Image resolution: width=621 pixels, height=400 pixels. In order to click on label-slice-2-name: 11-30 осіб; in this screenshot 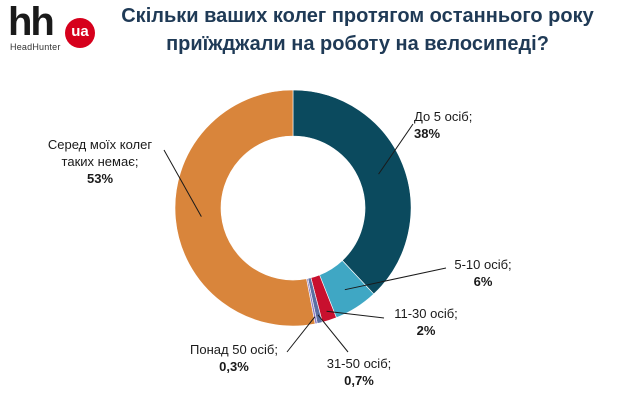, I will do `click(426, 313)`.